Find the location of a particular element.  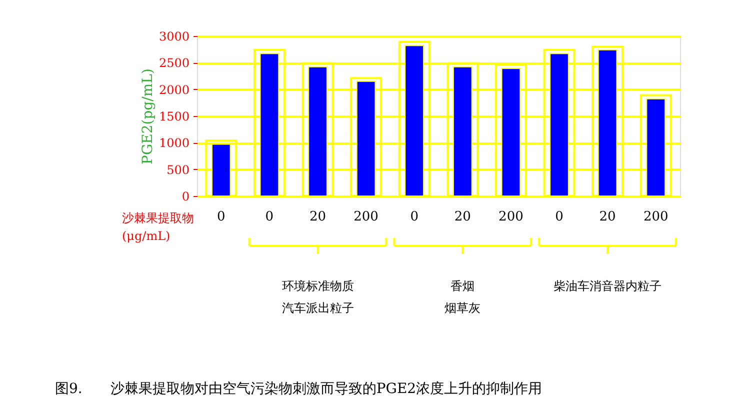

text: 环境标准物质 is located at coordinates (318, 286).